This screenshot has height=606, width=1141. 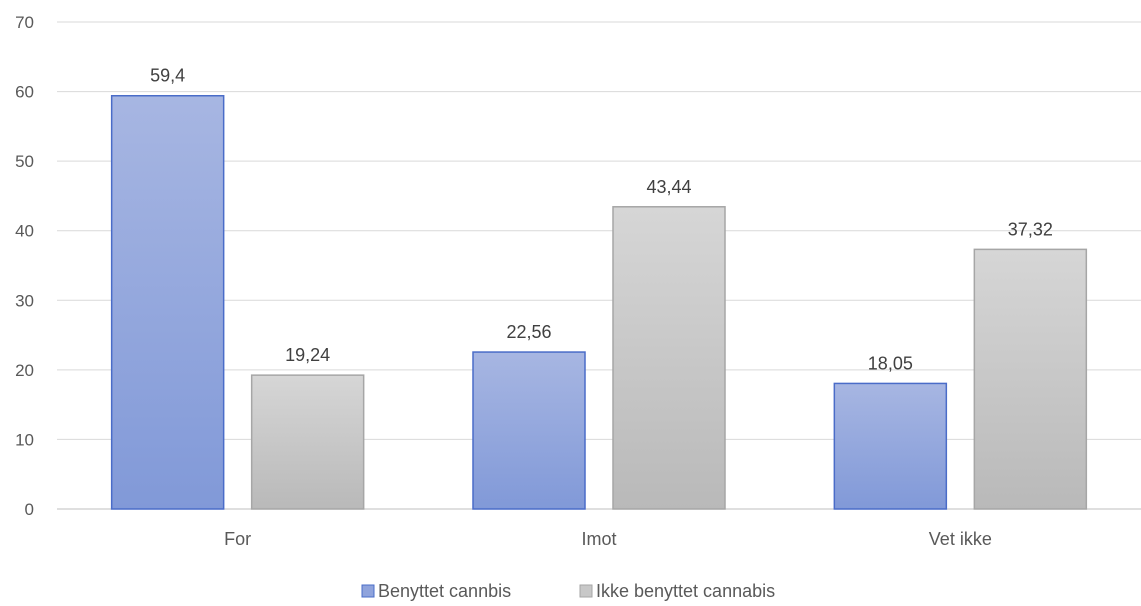 What do you see at coordinates (29, 509) in the screenshot?
I see `y-tick-label: 0` at bounding box center [29, 509].